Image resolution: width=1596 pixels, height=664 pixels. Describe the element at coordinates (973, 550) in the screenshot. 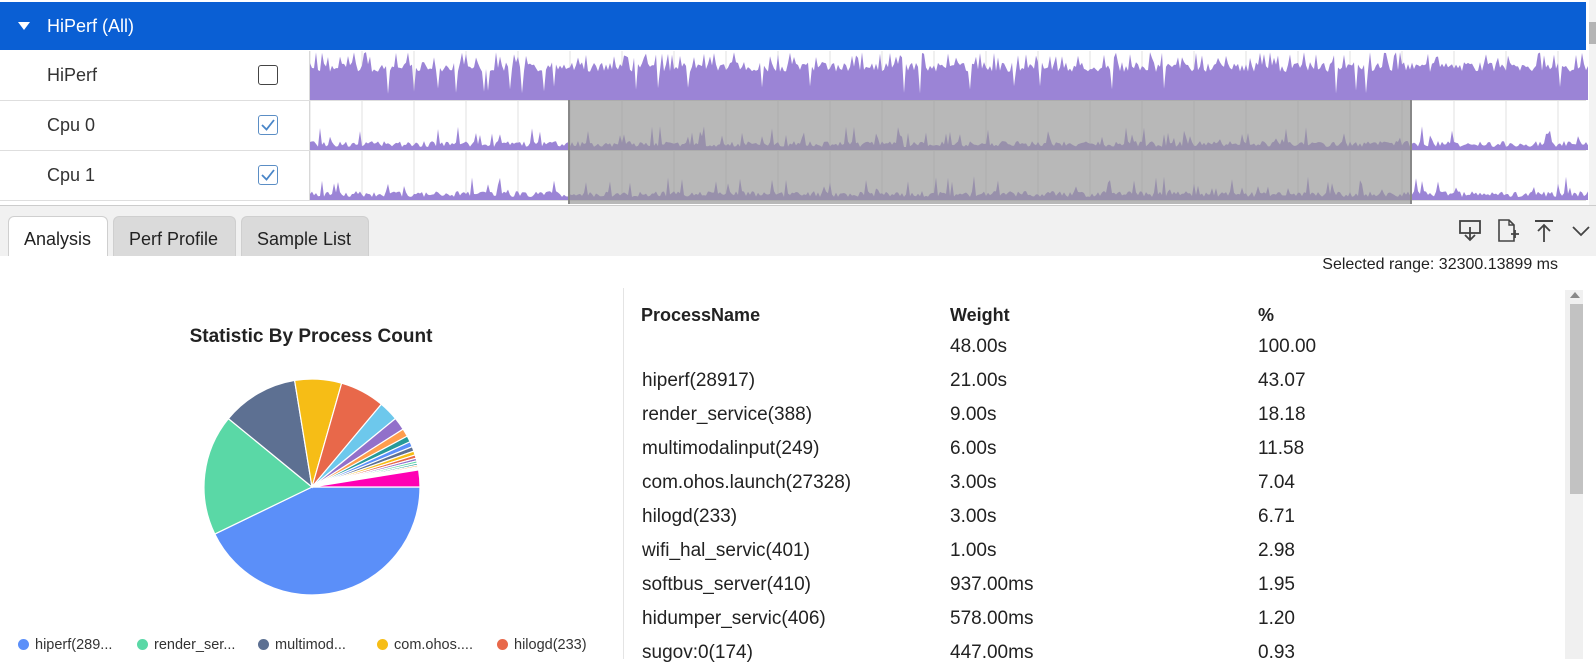

I see `cell-weight: 1.00s` at that location.